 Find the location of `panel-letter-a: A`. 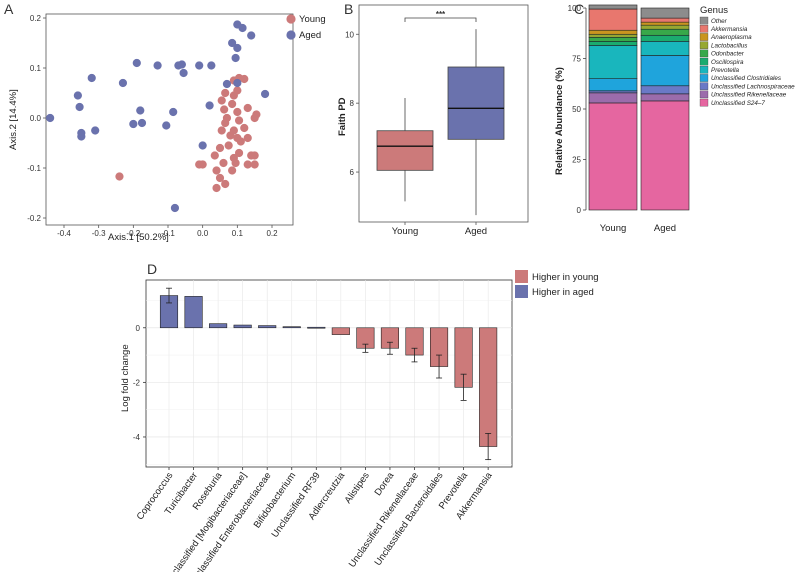

panel-letter-a: A is located at coordinates (9, 9).